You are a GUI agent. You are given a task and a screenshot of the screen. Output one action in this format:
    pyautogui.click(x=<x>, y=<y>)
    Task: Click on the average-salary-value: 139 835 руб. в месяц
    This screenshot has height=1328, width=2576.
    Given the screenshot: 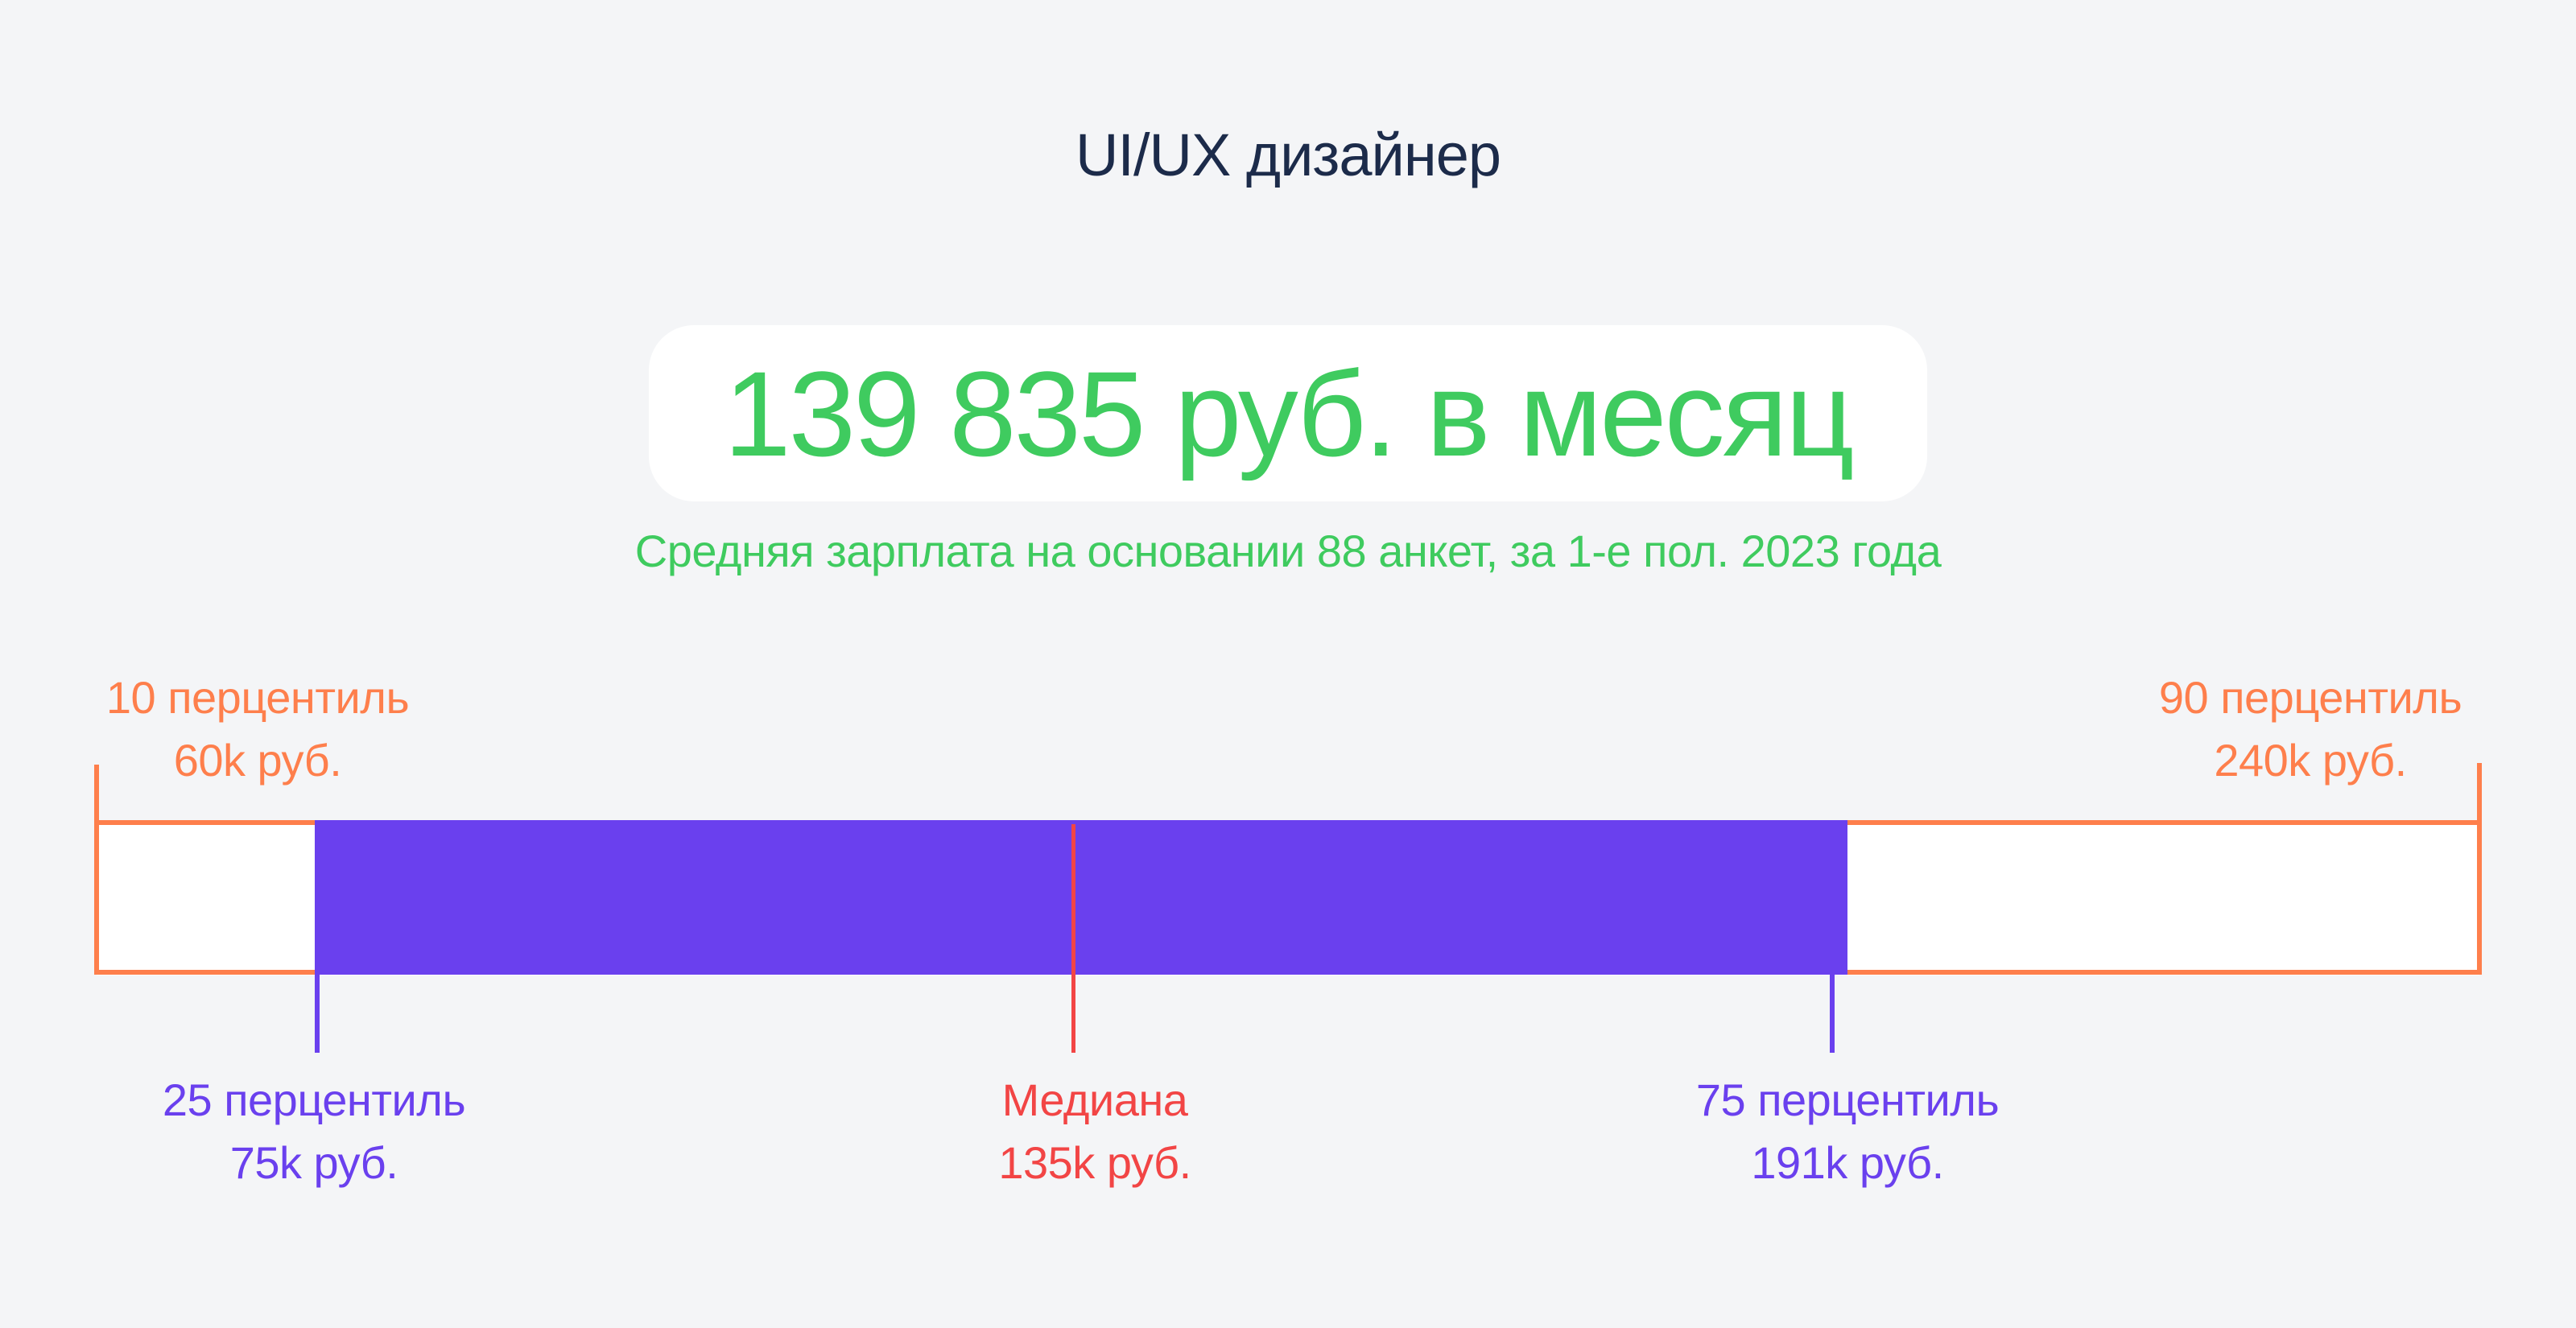 What is the action you would take?
    pyautogui.click(x=1289, y=413)
    